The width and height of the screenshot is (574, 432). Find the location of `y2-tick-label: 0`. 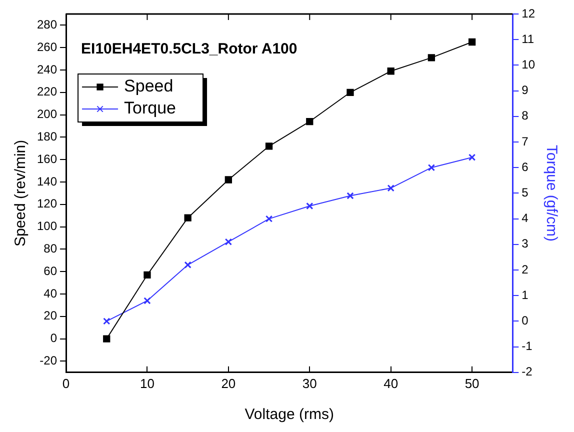

y2-tick-label: 0 is located at coordinates (525, 321).